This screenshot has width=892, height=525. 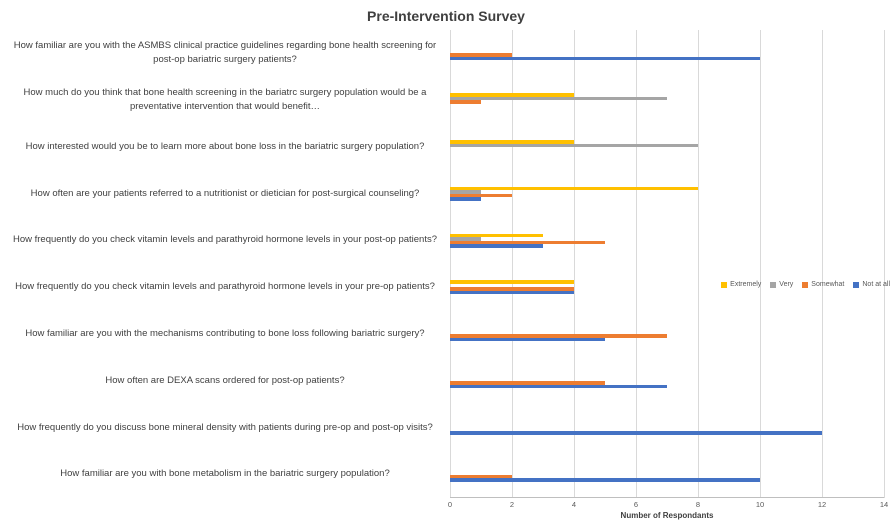 I want to click on x-tick-label: 10, so click(x=760, y=504).